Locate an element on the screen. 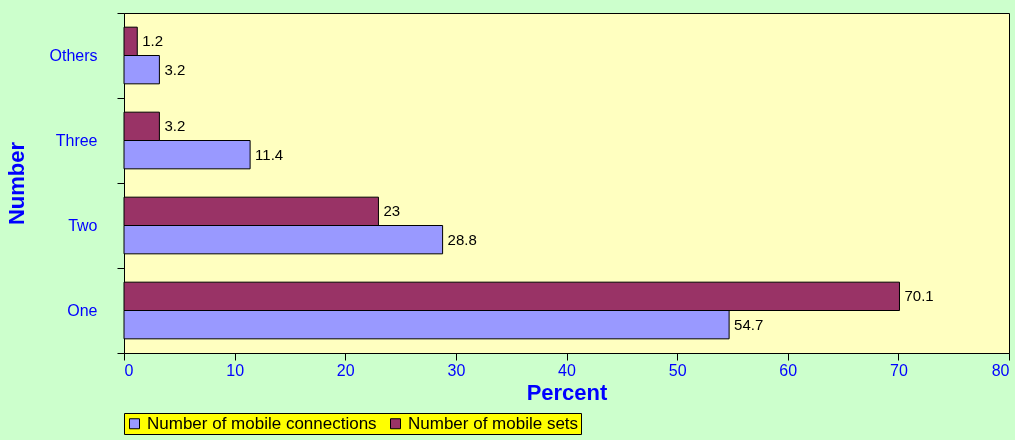  data-label: 11.4 is located at coordinates (269, 154).